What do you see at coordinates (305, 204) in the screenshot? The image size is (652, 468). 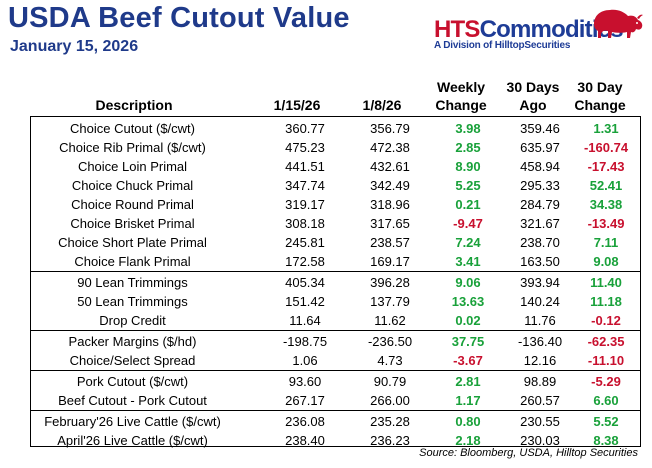 I see `value-1-15-26: 319.17` at bounding box center [305, 204].